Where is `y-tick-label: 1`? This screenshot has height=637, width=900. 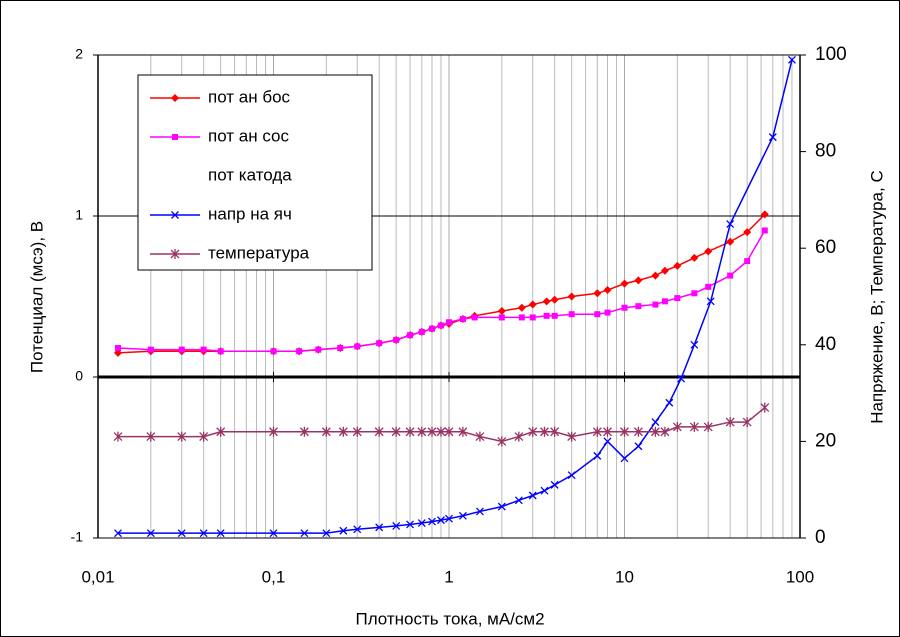 y-tick-label: 1 is located at coordinates (79, 215).